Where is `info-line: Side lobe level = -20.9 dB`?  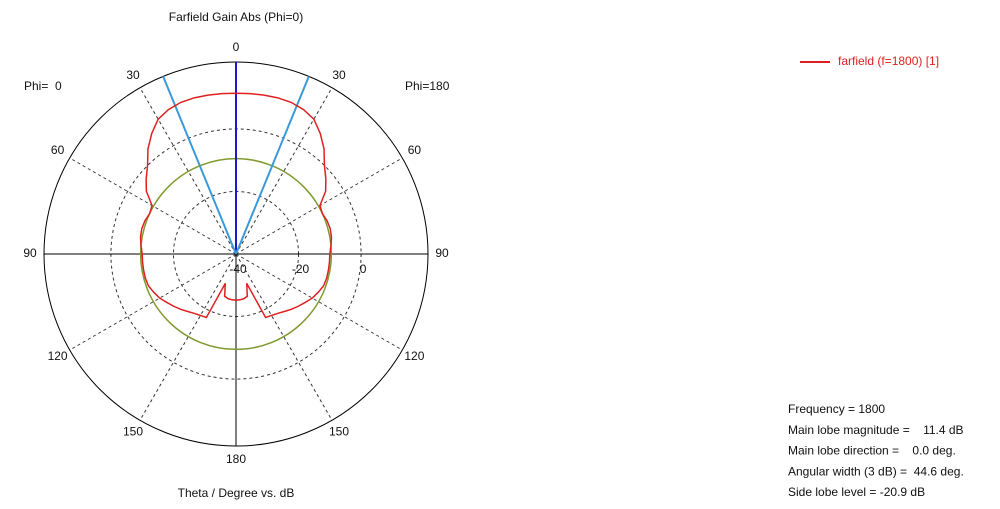 info-line: Side lobe level = -20.9 dB is located at coordinates (856, 492).